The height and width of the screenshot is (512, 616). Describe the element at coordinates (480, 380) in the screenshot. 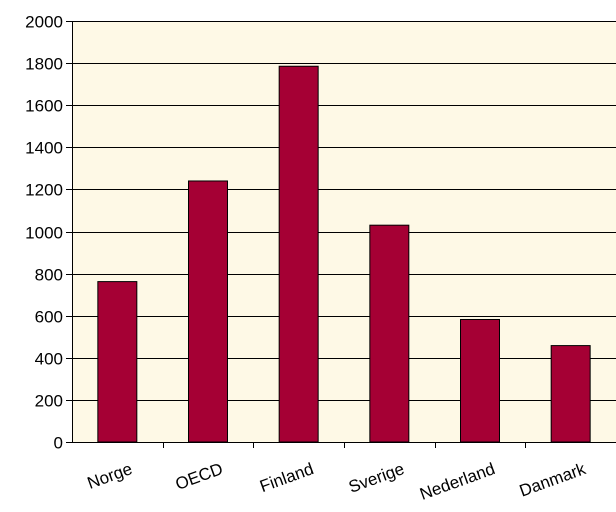

I see `bar-nederland` at that location.